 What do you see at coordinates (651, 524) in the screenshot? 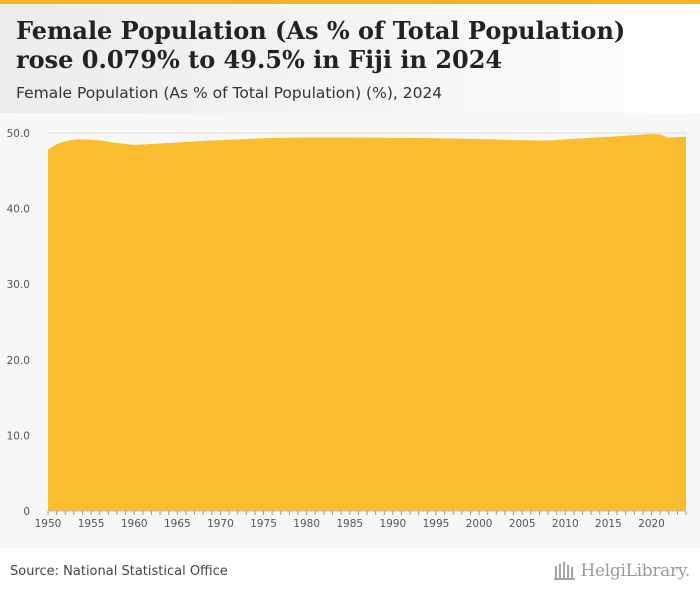
I see `x-tick-label: 2020` at bounding box center [651, 524].